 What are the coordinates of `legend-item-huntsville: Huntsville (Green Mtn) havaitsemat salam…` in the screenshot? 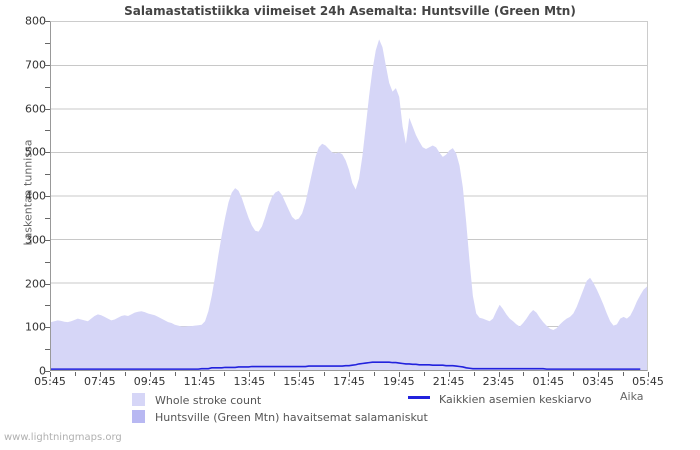 It's located at (280, 417).